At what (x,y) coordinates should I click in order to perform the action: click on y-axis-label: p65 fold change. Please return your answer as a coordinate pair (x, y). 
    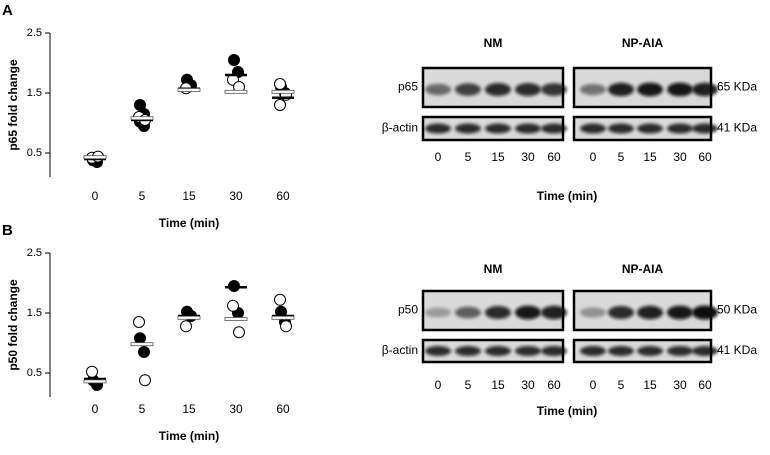
    Looking at the image, I should click on (13, 105).